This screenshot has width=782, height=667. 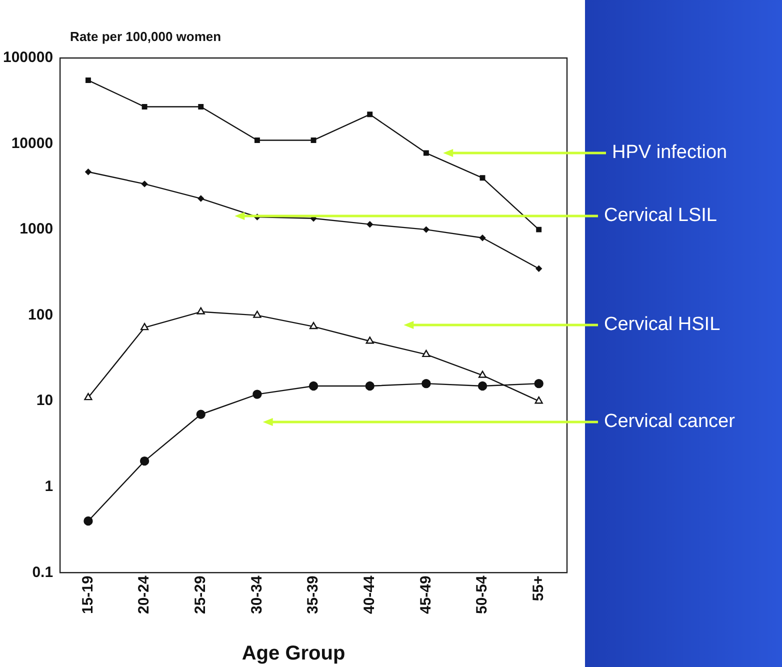 What do you see at coordinates (670, 153) in the screenshot?
I see `text: HPV infection` at bounding box center [670, 153].